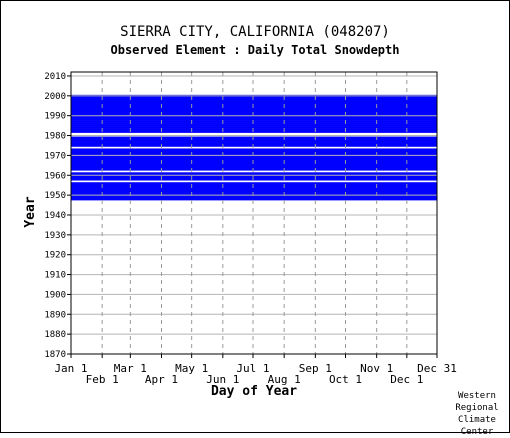 The image size is (510, 438). What do you see at coordinates (102, 379) in the screenshot?
I see `x-tick-label: Feb 1` at bounding box center [102, 379].